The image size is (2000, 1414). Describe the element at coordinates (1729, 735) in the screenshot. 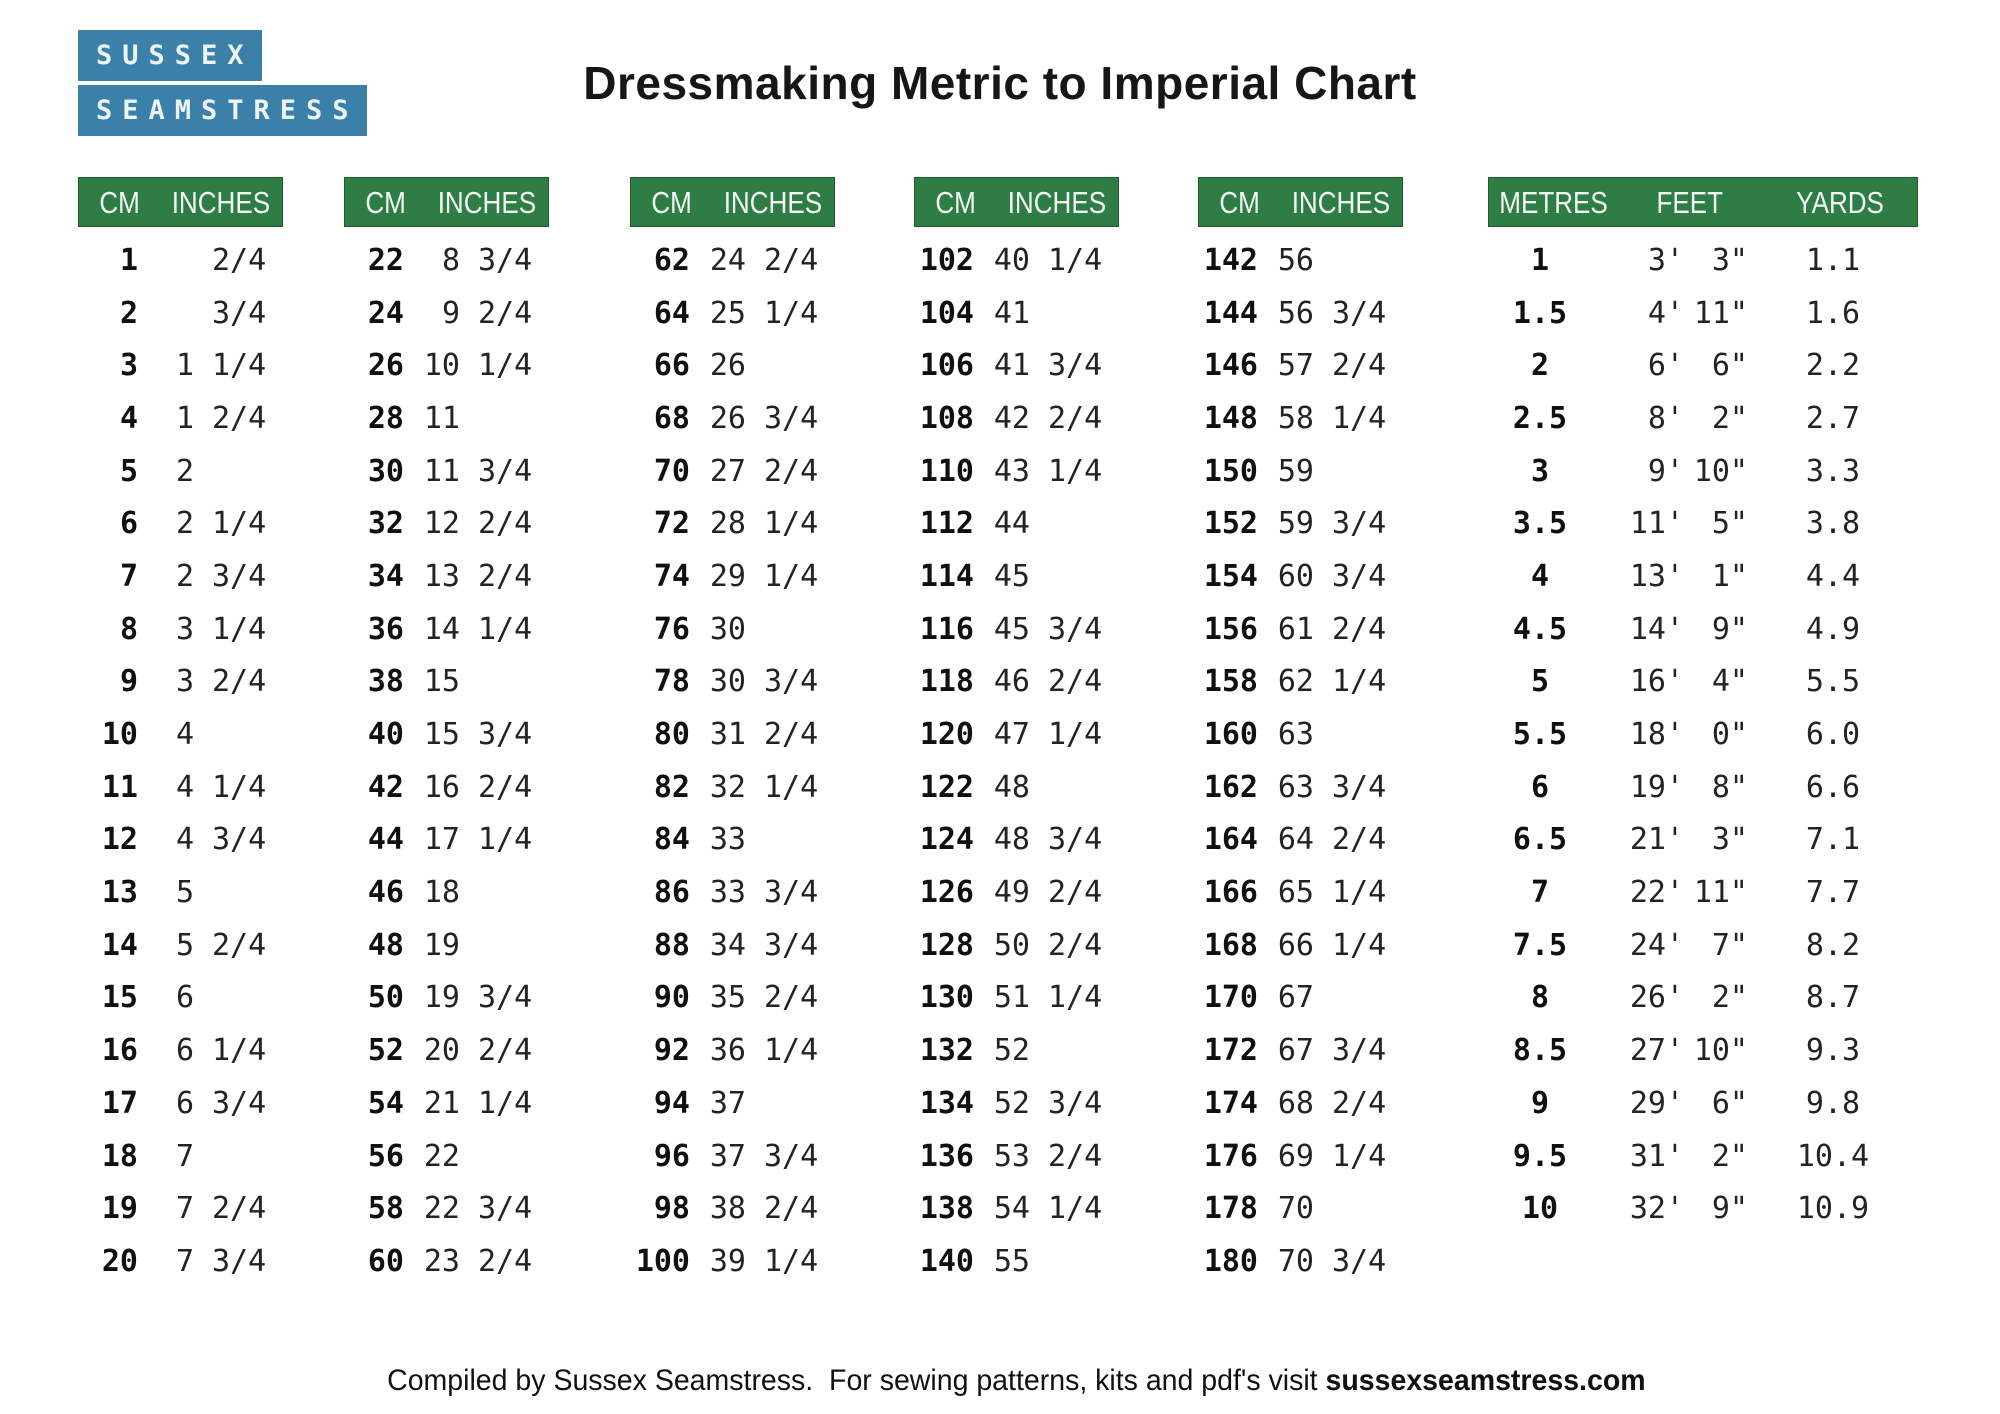

I see `feet-inches-value: 0"` at that location.